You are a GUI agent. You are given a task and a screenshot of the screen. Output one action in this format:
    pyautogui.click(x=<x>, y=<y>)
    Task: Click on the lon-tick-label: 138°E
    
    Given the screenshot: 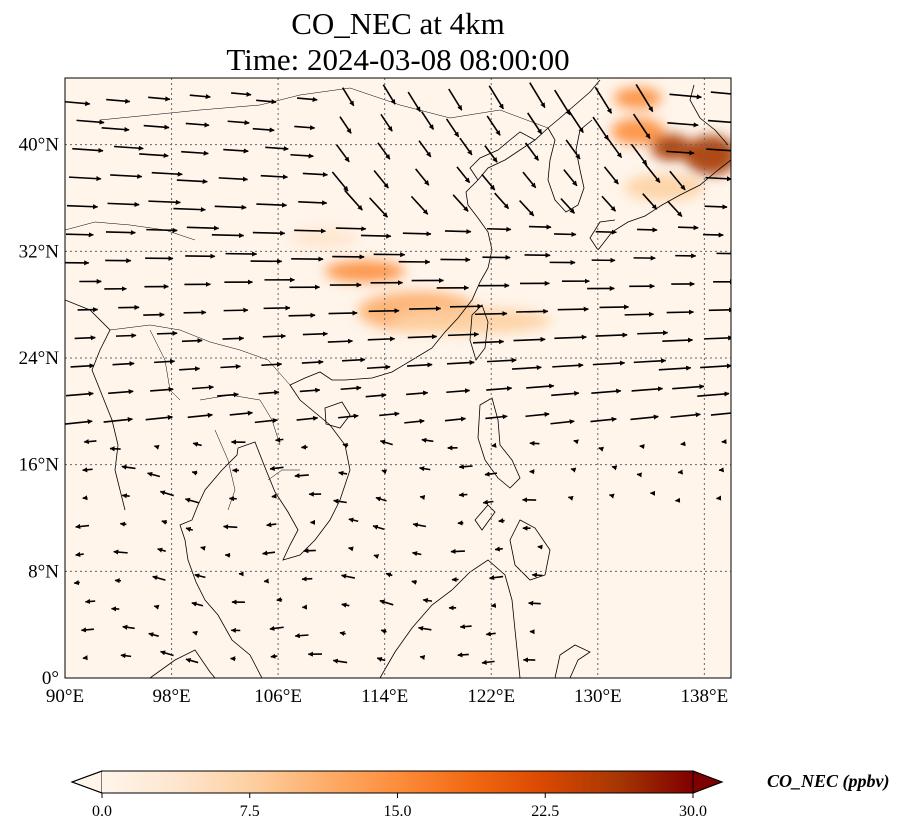 What is the action you would take?
    pyautogui.click(x=705, y=696)
    